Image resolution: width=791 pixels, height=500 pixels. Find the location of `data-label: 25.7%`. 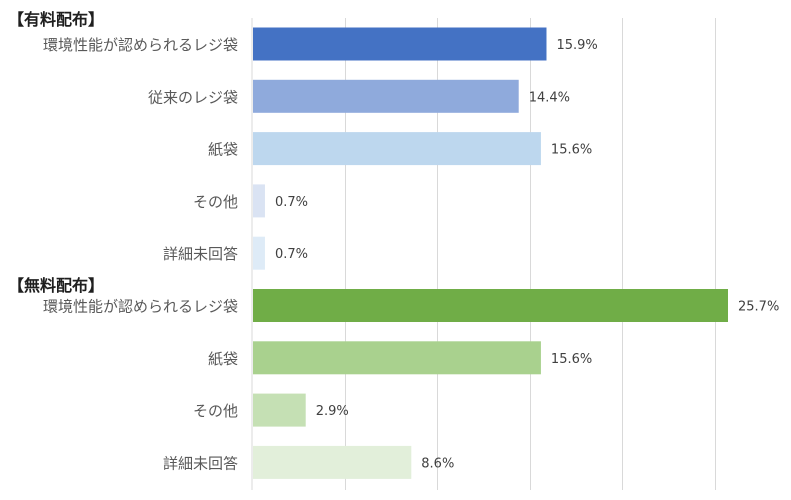

data-label: 25.7% is located at coordinates (758, 307).